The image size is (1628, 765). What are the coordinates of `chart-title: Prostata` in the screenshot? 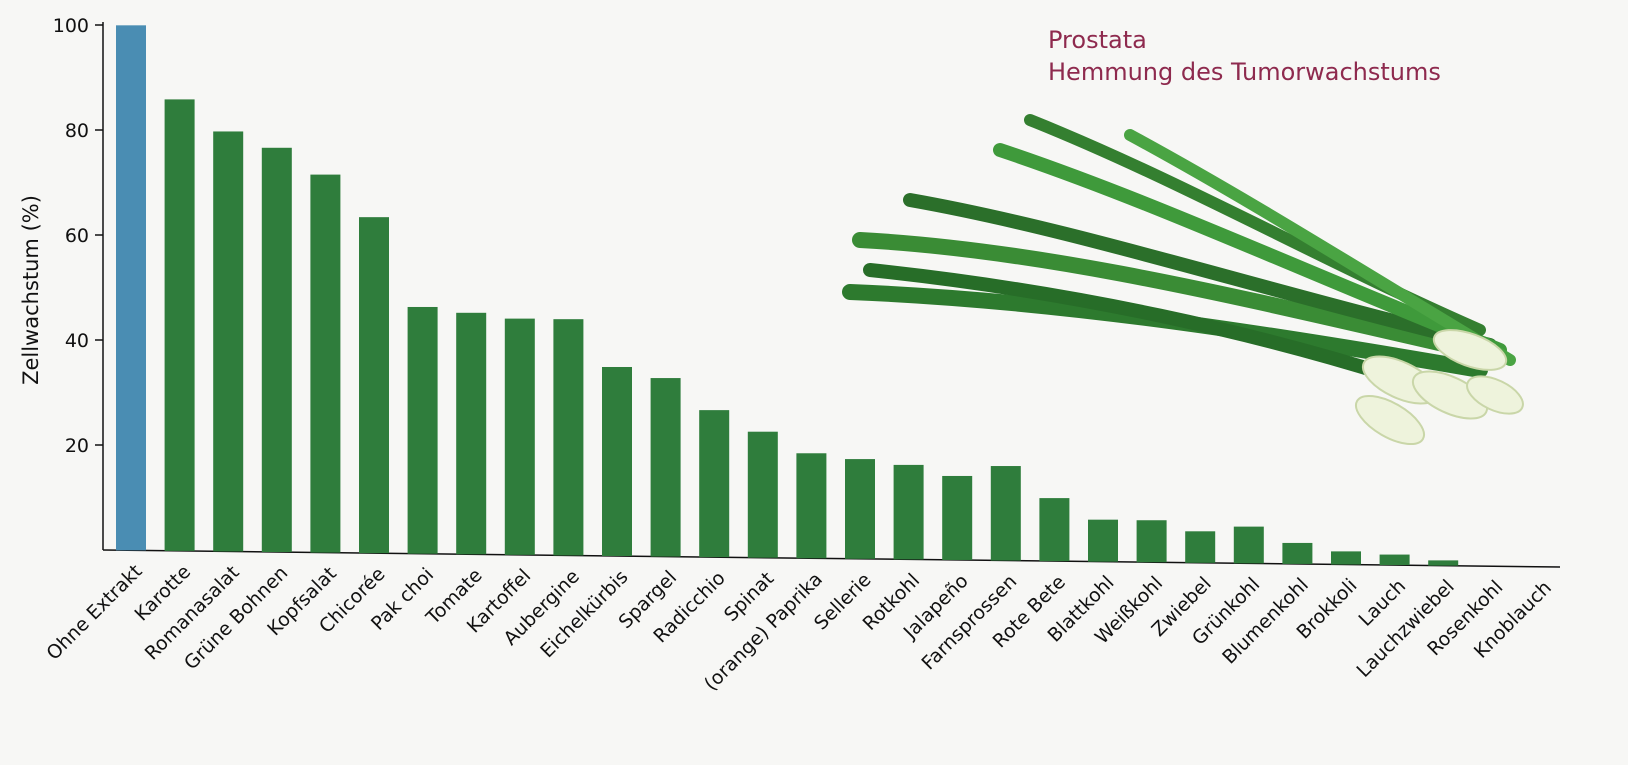 It's located at (1097, 40).